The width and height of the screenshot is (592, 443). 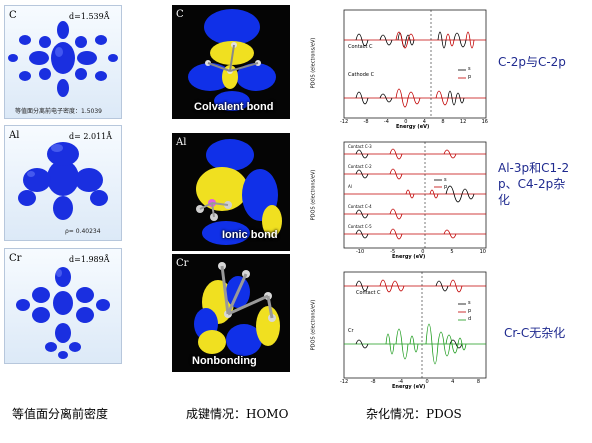 What do you see at coordinates (360, 146) in the screenshot?
I see `pdos-row-label: Contact C-3` at bounding box center [360, 146].